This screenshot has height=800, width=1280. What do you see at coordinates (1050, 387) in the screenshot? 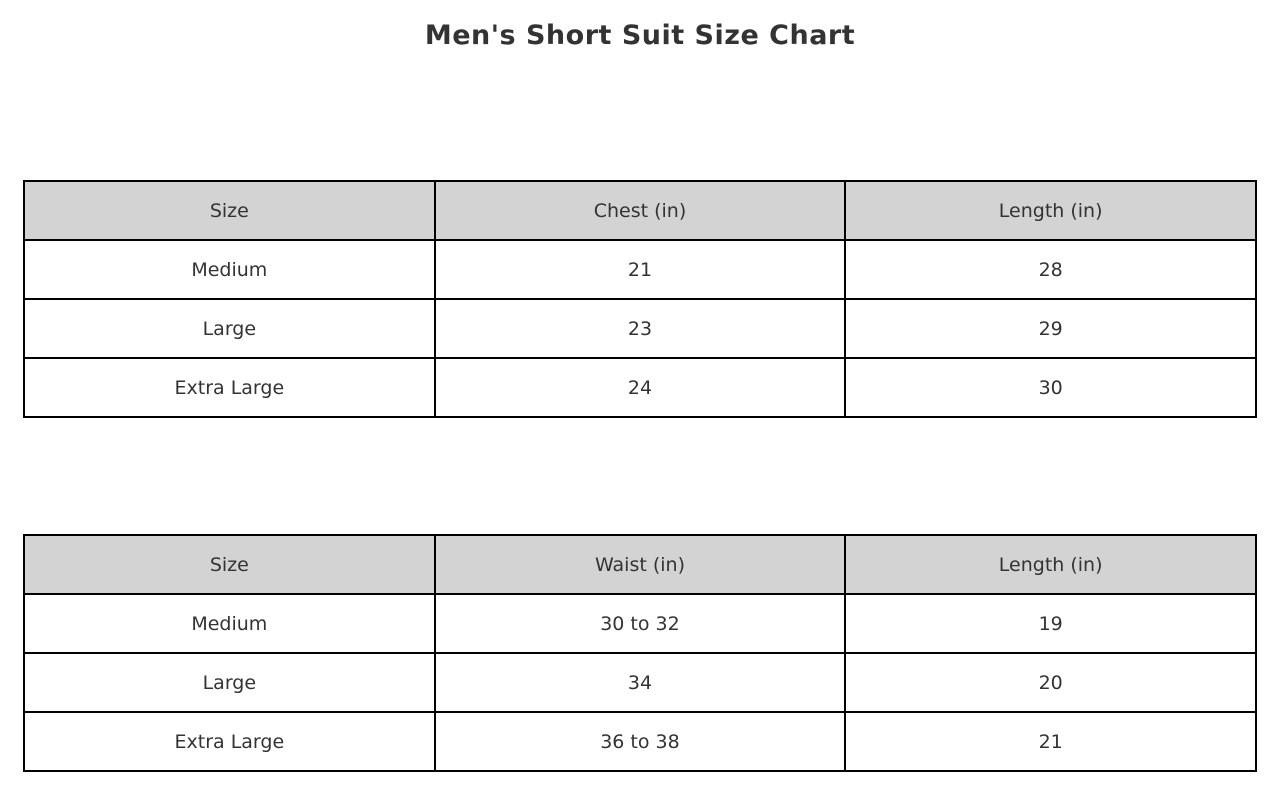
I see `cell-length: 30` at bounding box center [1050, 387].